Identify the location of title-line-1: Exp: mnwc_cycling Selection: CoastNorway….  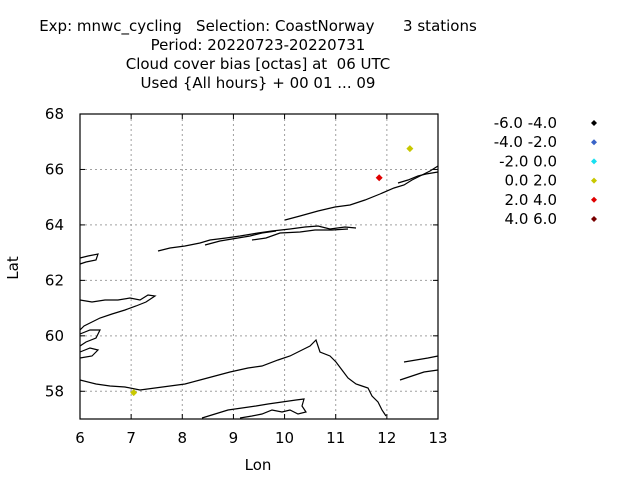
(258, 26).